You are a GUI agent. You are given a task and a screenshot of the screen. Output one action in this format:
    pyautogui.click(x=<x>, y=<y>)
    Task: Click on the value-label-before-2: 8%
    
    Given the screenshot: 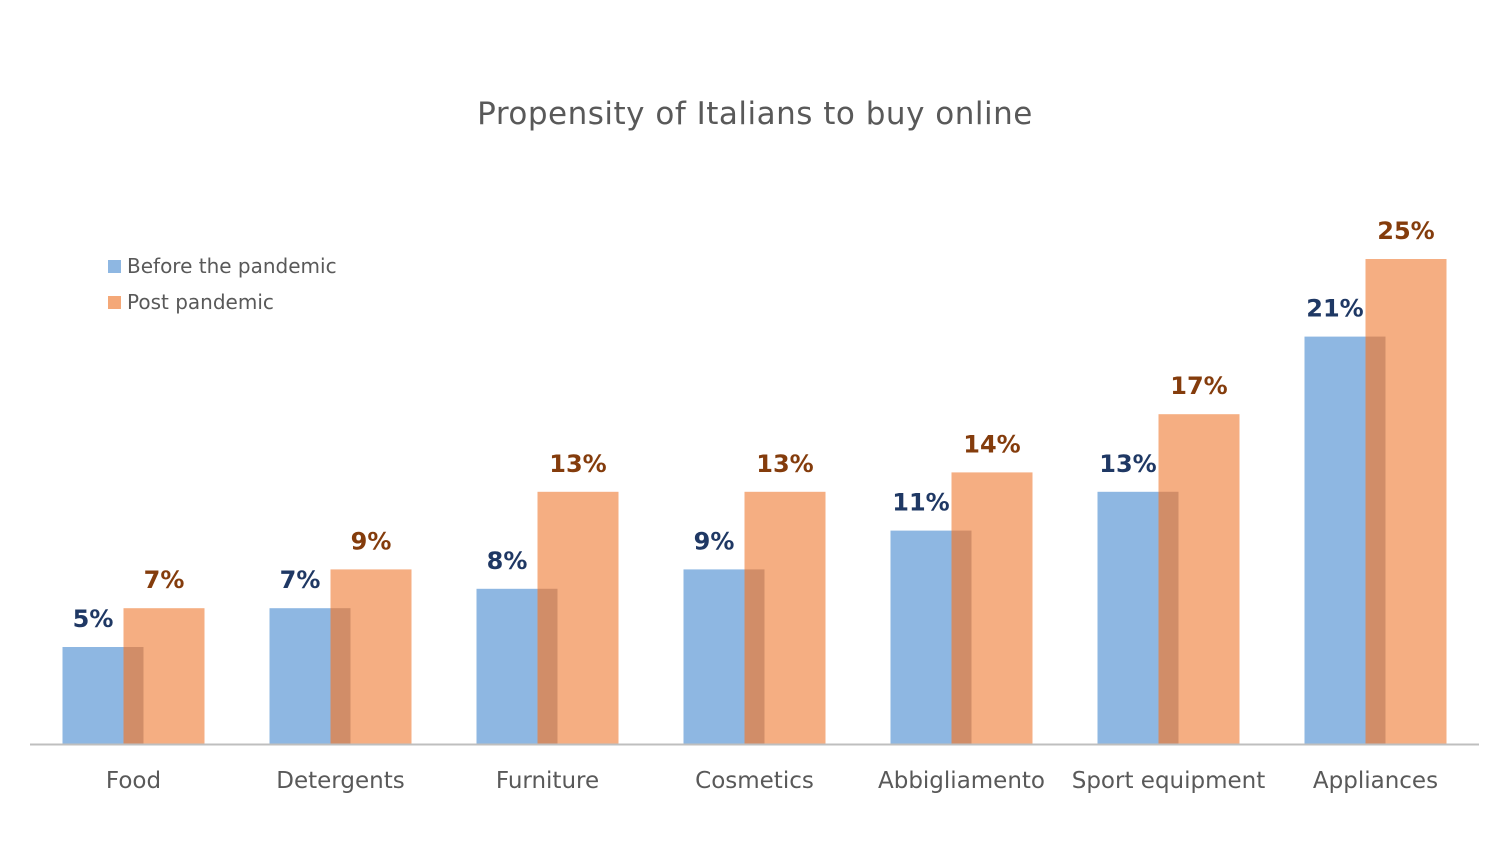 What is the action you would take?
    pyautogui.click(x=507, y=561)
    